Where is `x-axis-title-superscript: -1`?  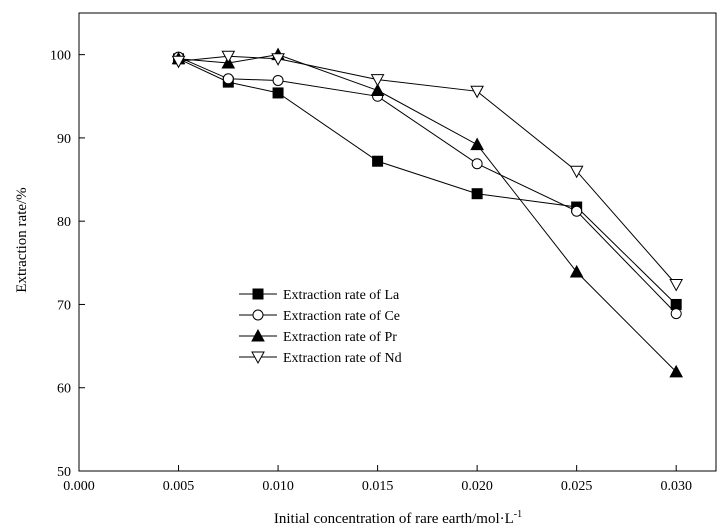
x-axis-title-superscript: -1 is located at coordinates (518, 514).